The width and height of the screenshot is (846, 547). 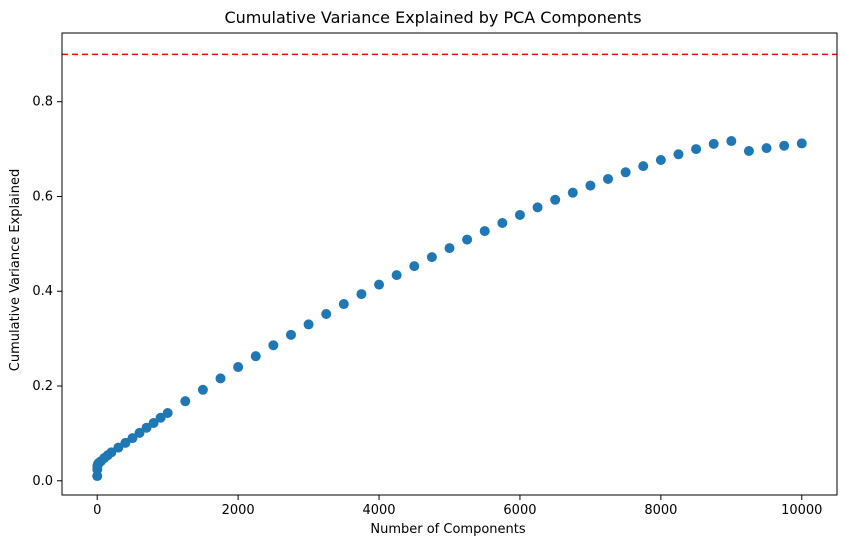 I want to click on y-axis-label: Cumulative Variance Explained, so click(x=15, y=270).